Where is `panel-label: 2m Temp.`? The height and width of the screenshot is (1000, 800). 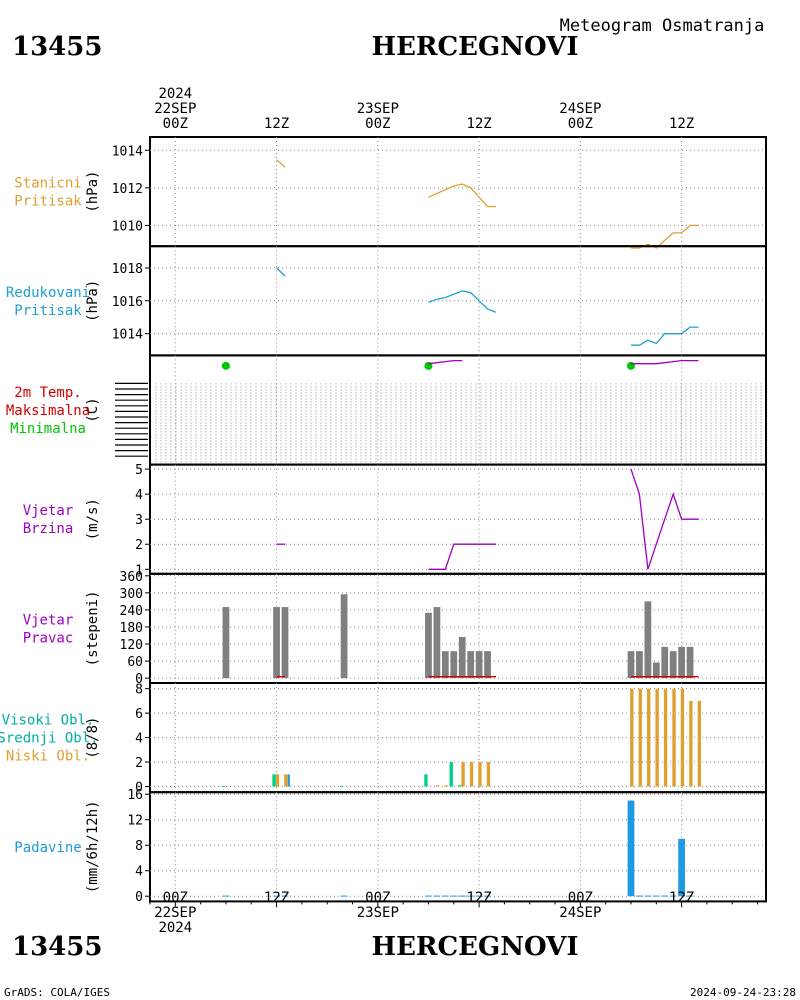 panel-label: 2m Temp. is located at coordinates (47, 393).